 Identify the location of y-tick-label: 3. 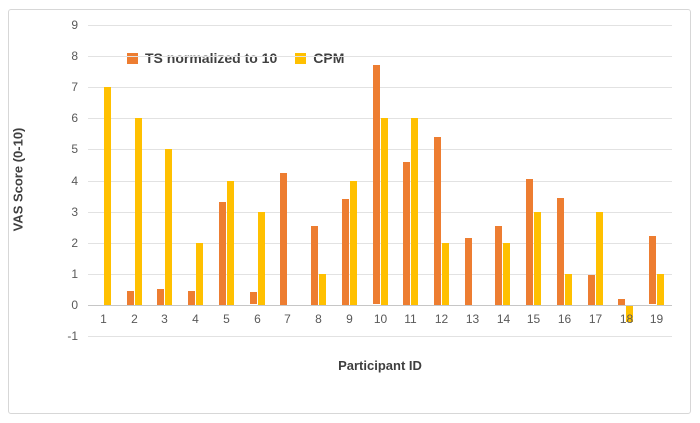
(74, 212).